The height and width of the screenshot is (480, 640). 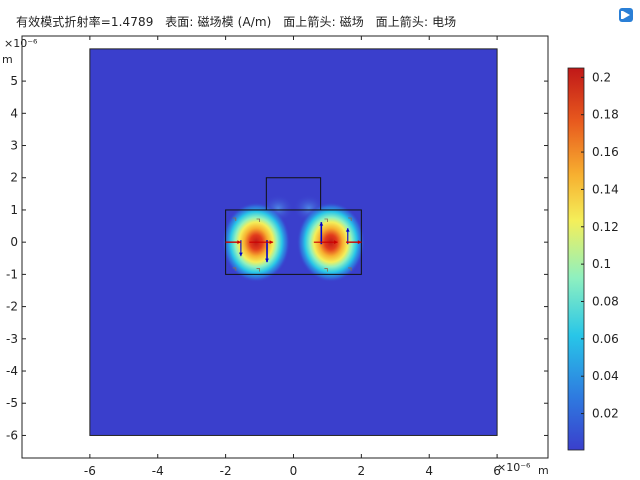 I want to click on colorbar-ticks: 0.2 0.18 0.16 0.14 0.12 0.1 0.08 0.06 0.04 0.02, so click(x=600, y=245).